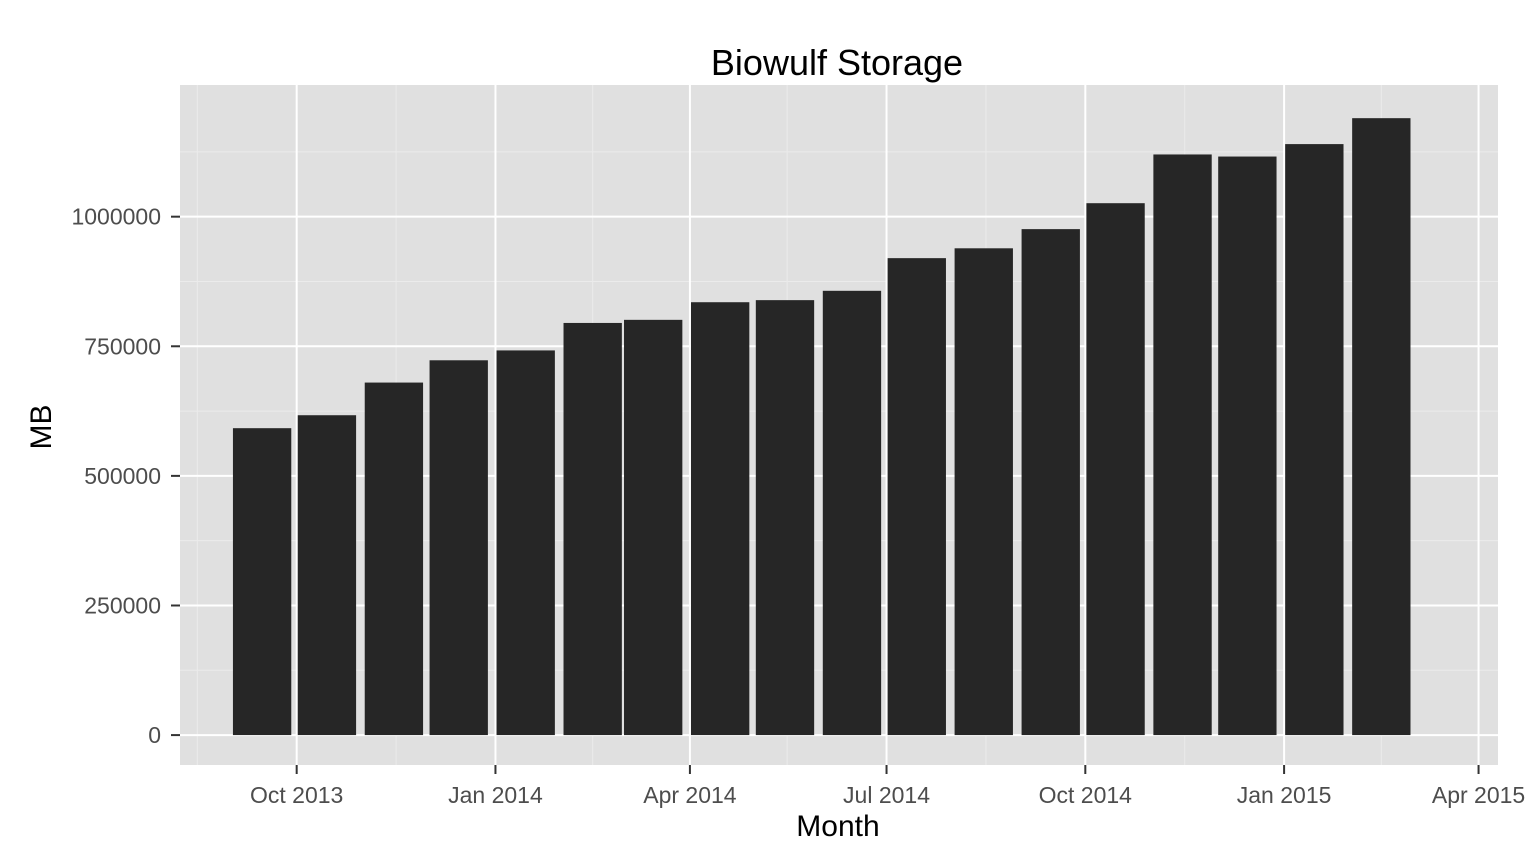  What do you see at coordinates (1086, 795) in the screenshot?
I see `x-tick-label: Oct 2014` at bounding box center [1086, 795].